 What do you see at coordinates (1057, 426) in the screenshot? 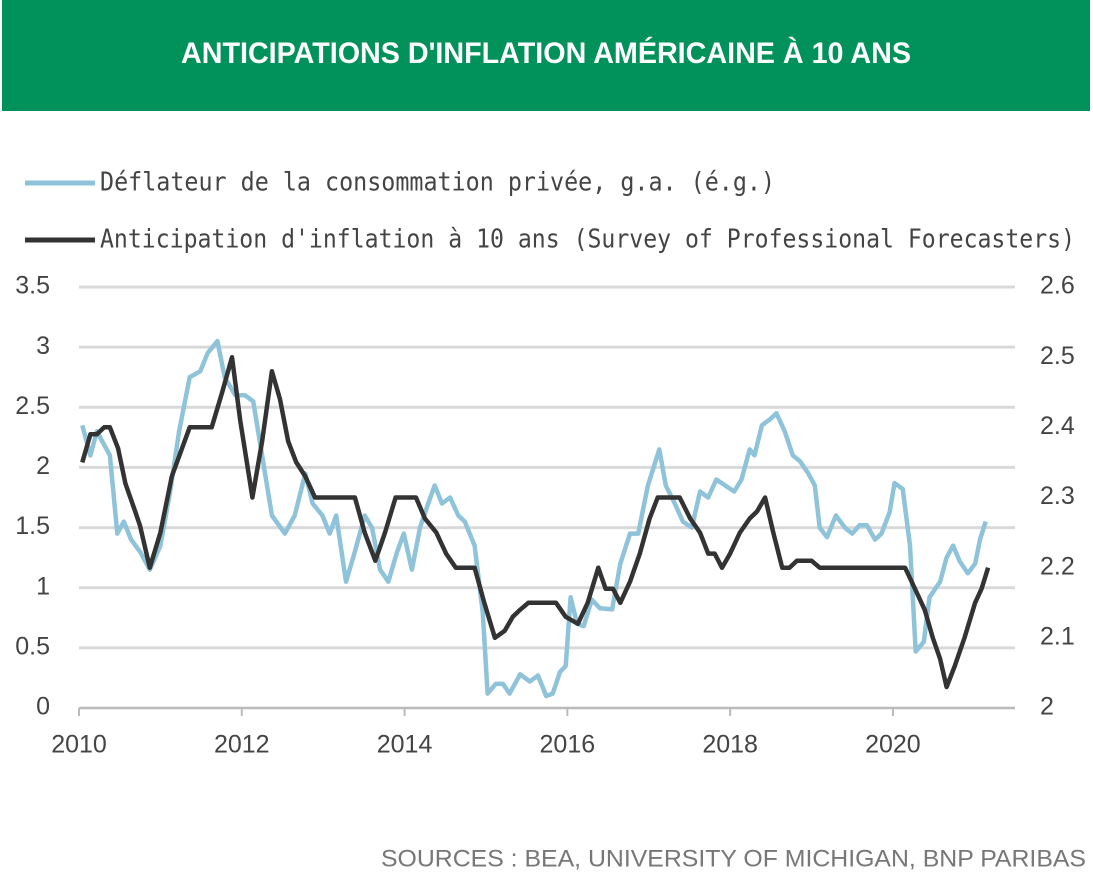
I see `y2-tick-label: 2.4` at bounding box center [1057, 426].